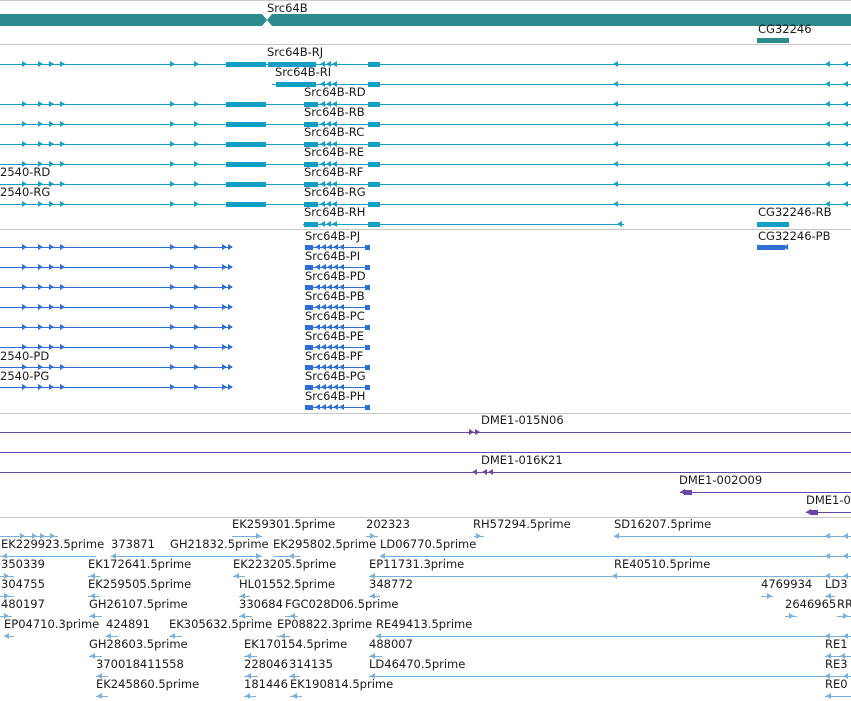 This screenshot has width=851, height=701. I want to click on transcript-label-rf: Src64B-RF, so click(334, 172).